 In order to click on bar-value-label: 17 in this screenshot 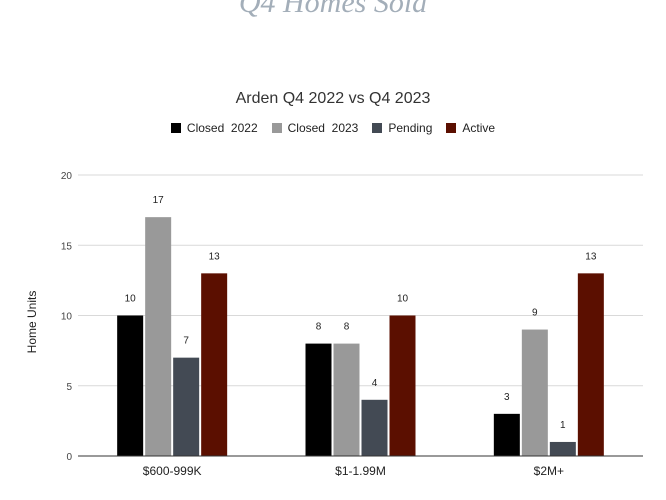, I will do `click(159, 200)`.